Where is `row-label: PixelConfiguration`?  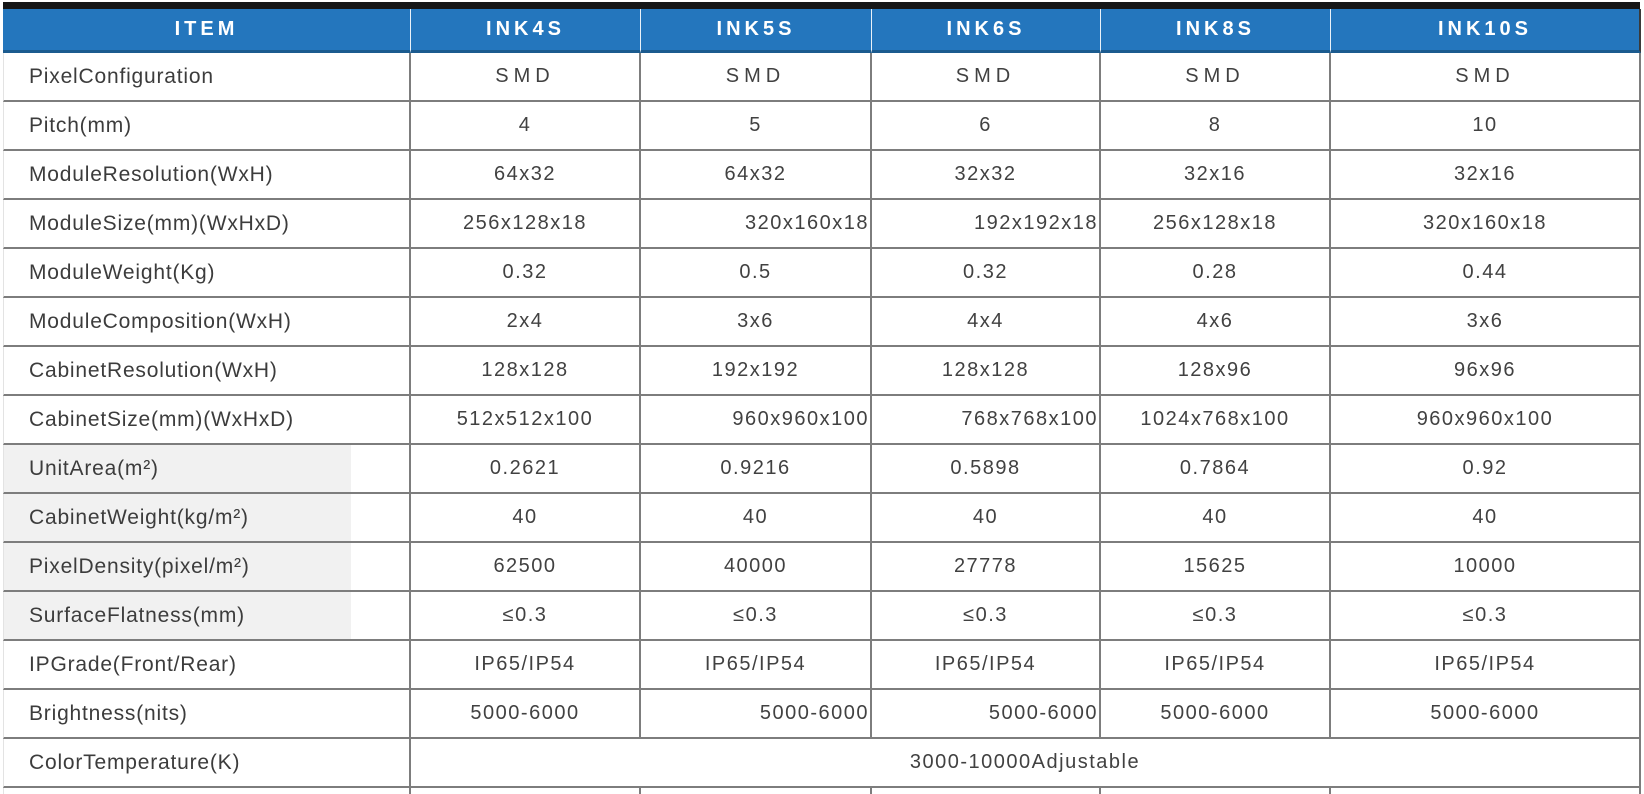
row-label: PixelConfiguration is located at coordinates (207, 77).